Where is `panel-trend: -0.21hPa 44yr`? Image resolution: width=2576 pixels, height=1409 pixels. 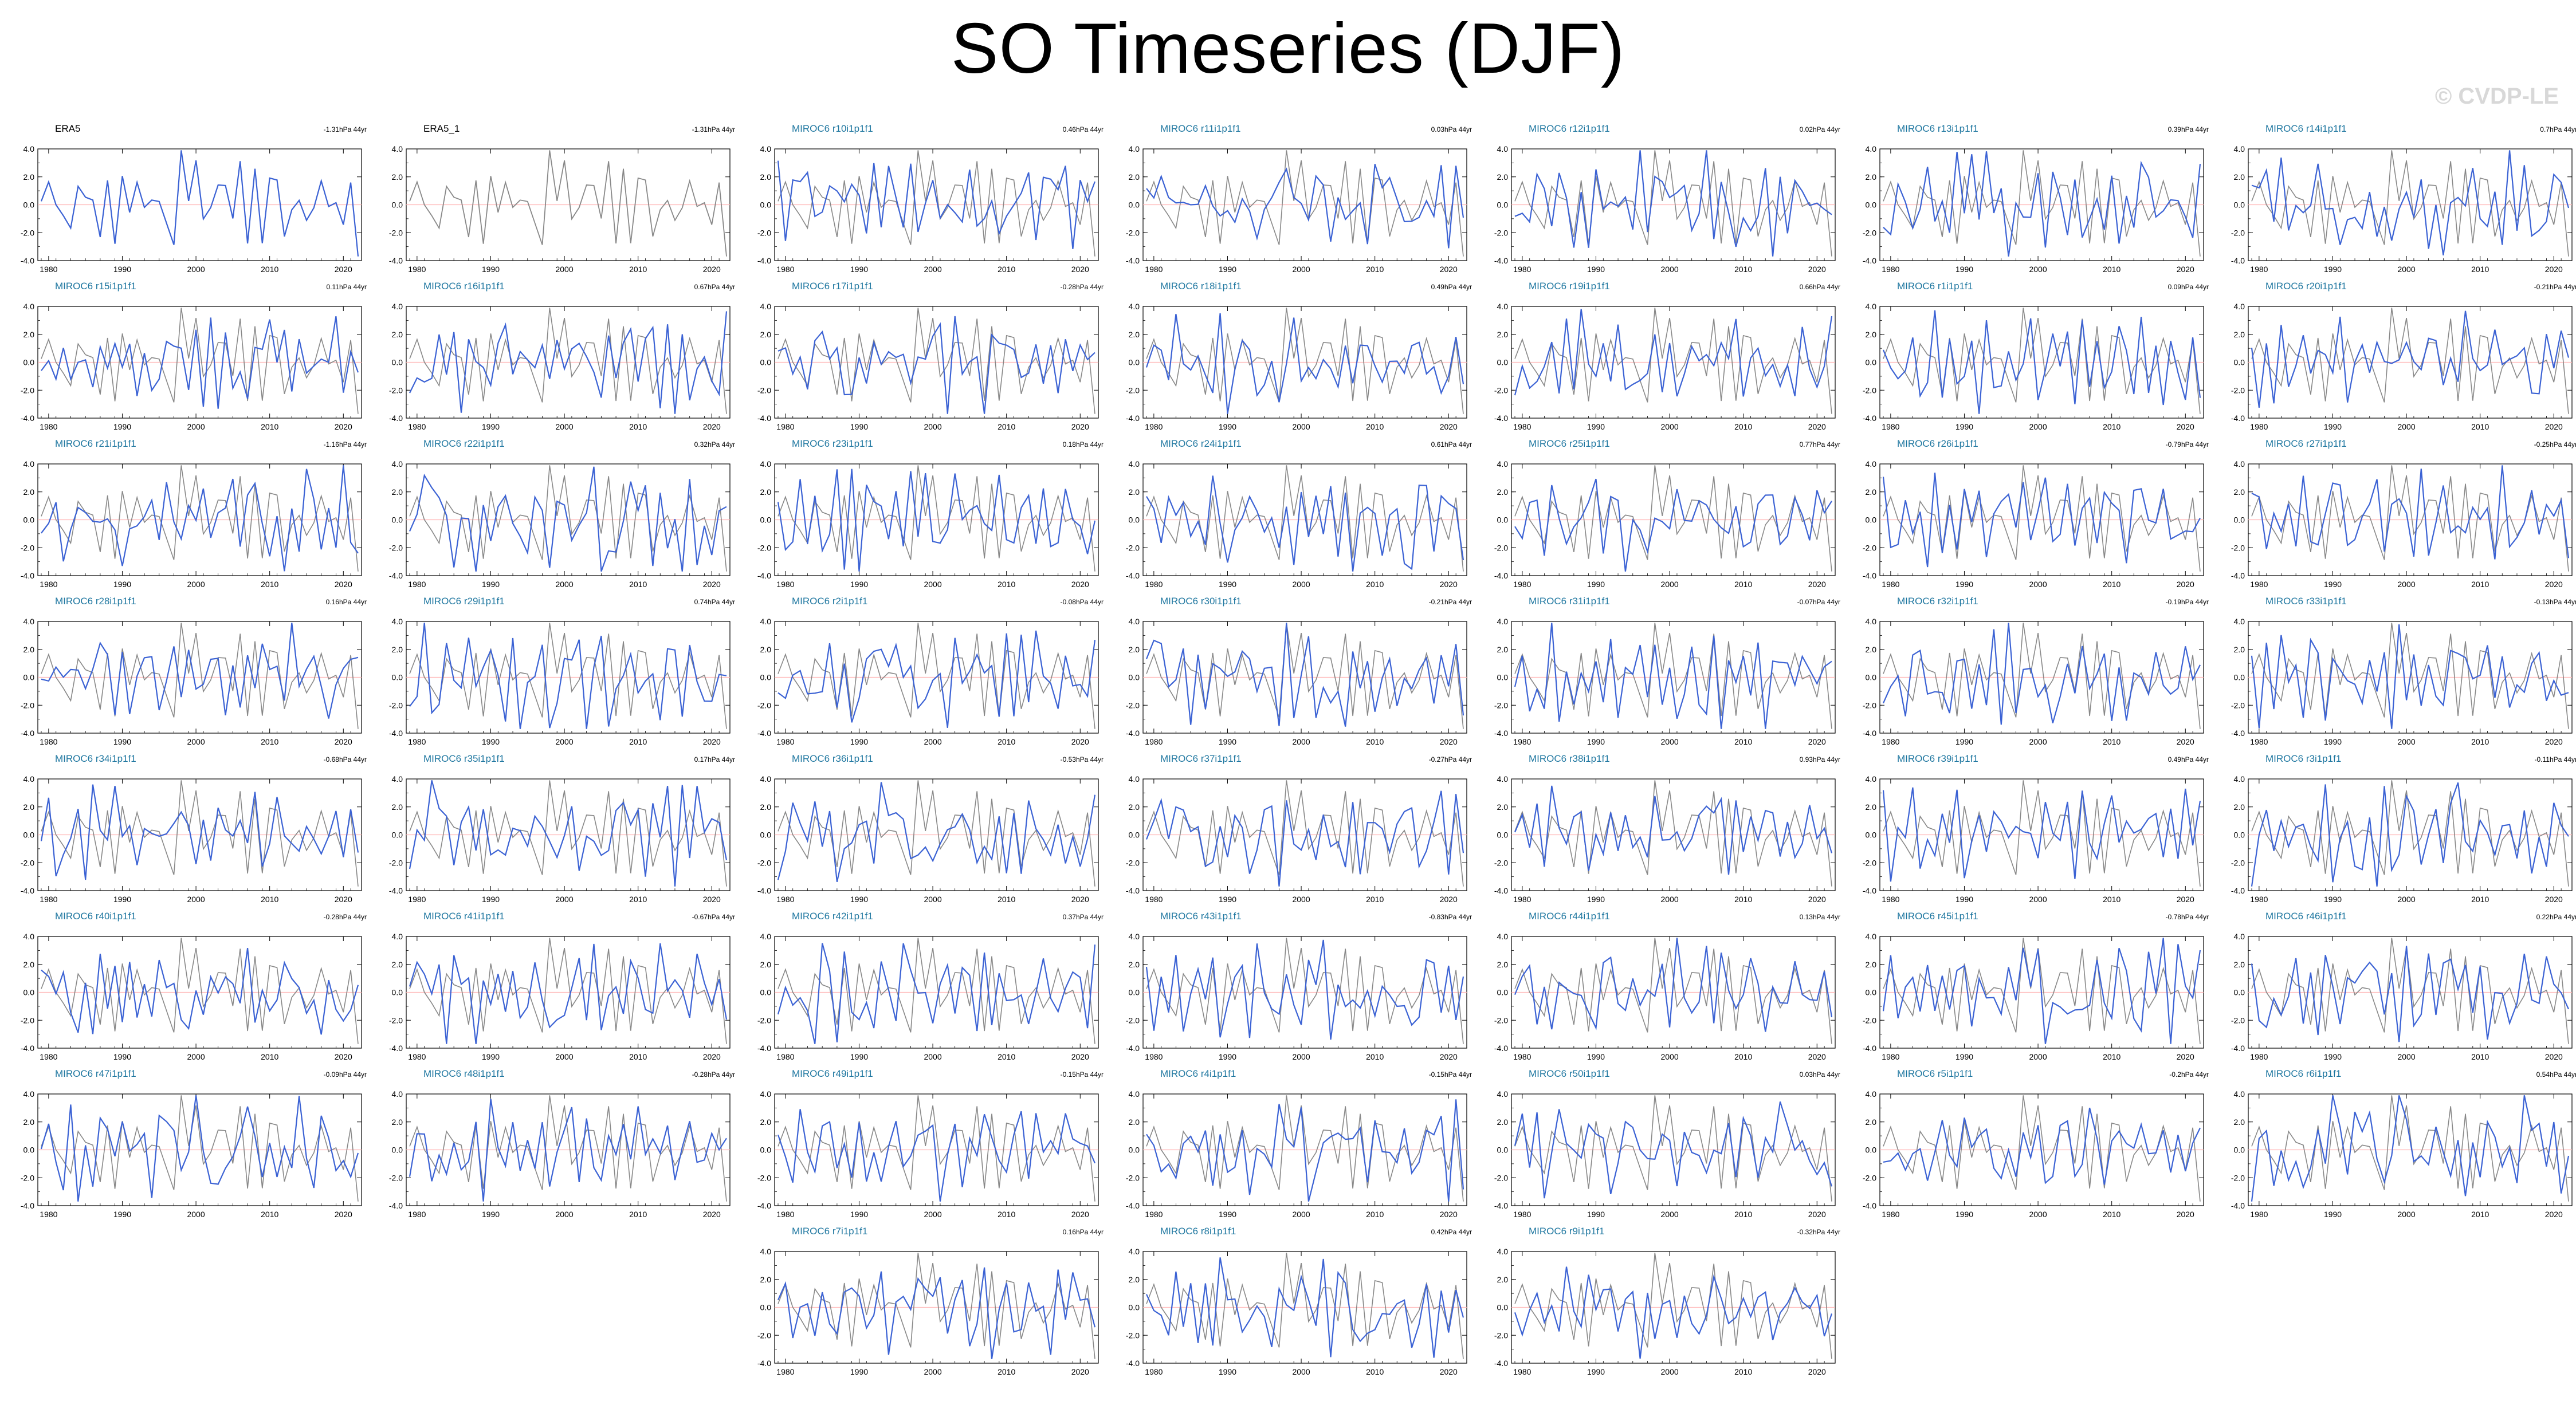 panel-trend: -0.21hPa 44yr is located at coordinates (2555, 287).